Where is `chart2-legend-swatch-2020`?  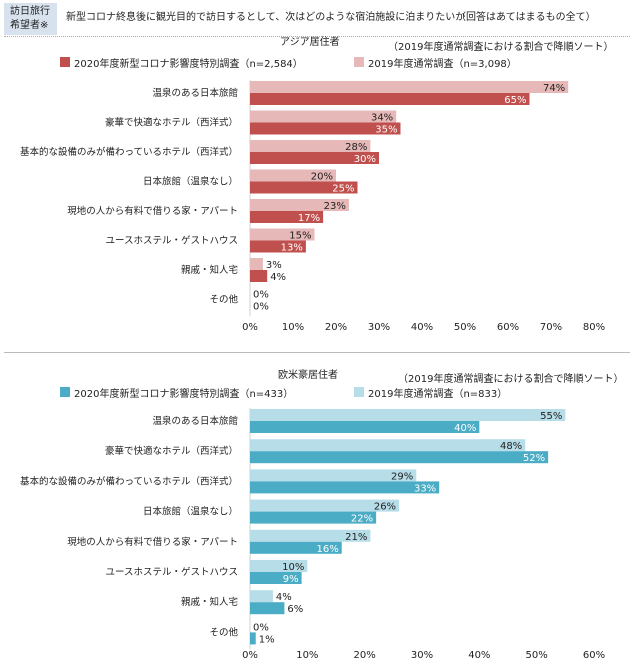
chart2-legend-swatch-2020 is located at coordinates (65, 392).